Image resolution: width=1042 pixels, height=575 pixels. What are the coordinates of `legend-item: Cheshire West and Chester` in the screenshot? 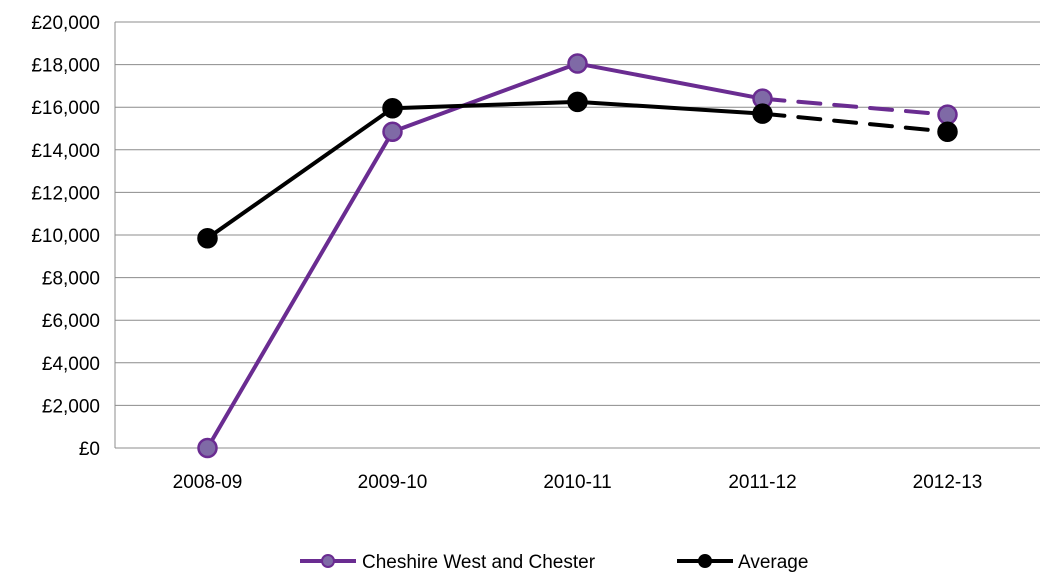 It's located at (448, 562).